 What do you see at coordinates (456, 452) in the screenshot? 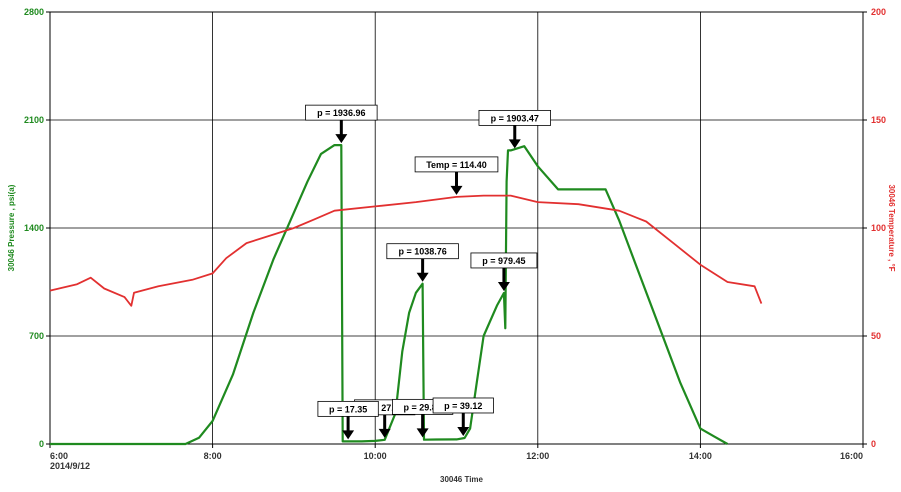
I see `x-axis-ticks: 6:00 8:00 10:00 12:00 14:00 16:00` at bounding box center [456, 452].